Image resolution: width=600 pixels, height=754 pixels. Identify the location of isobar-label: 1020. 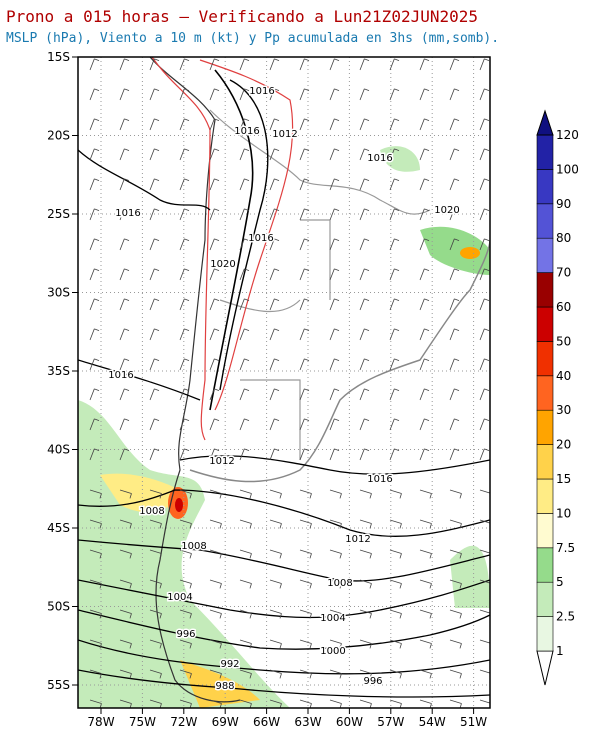
(446, 210).